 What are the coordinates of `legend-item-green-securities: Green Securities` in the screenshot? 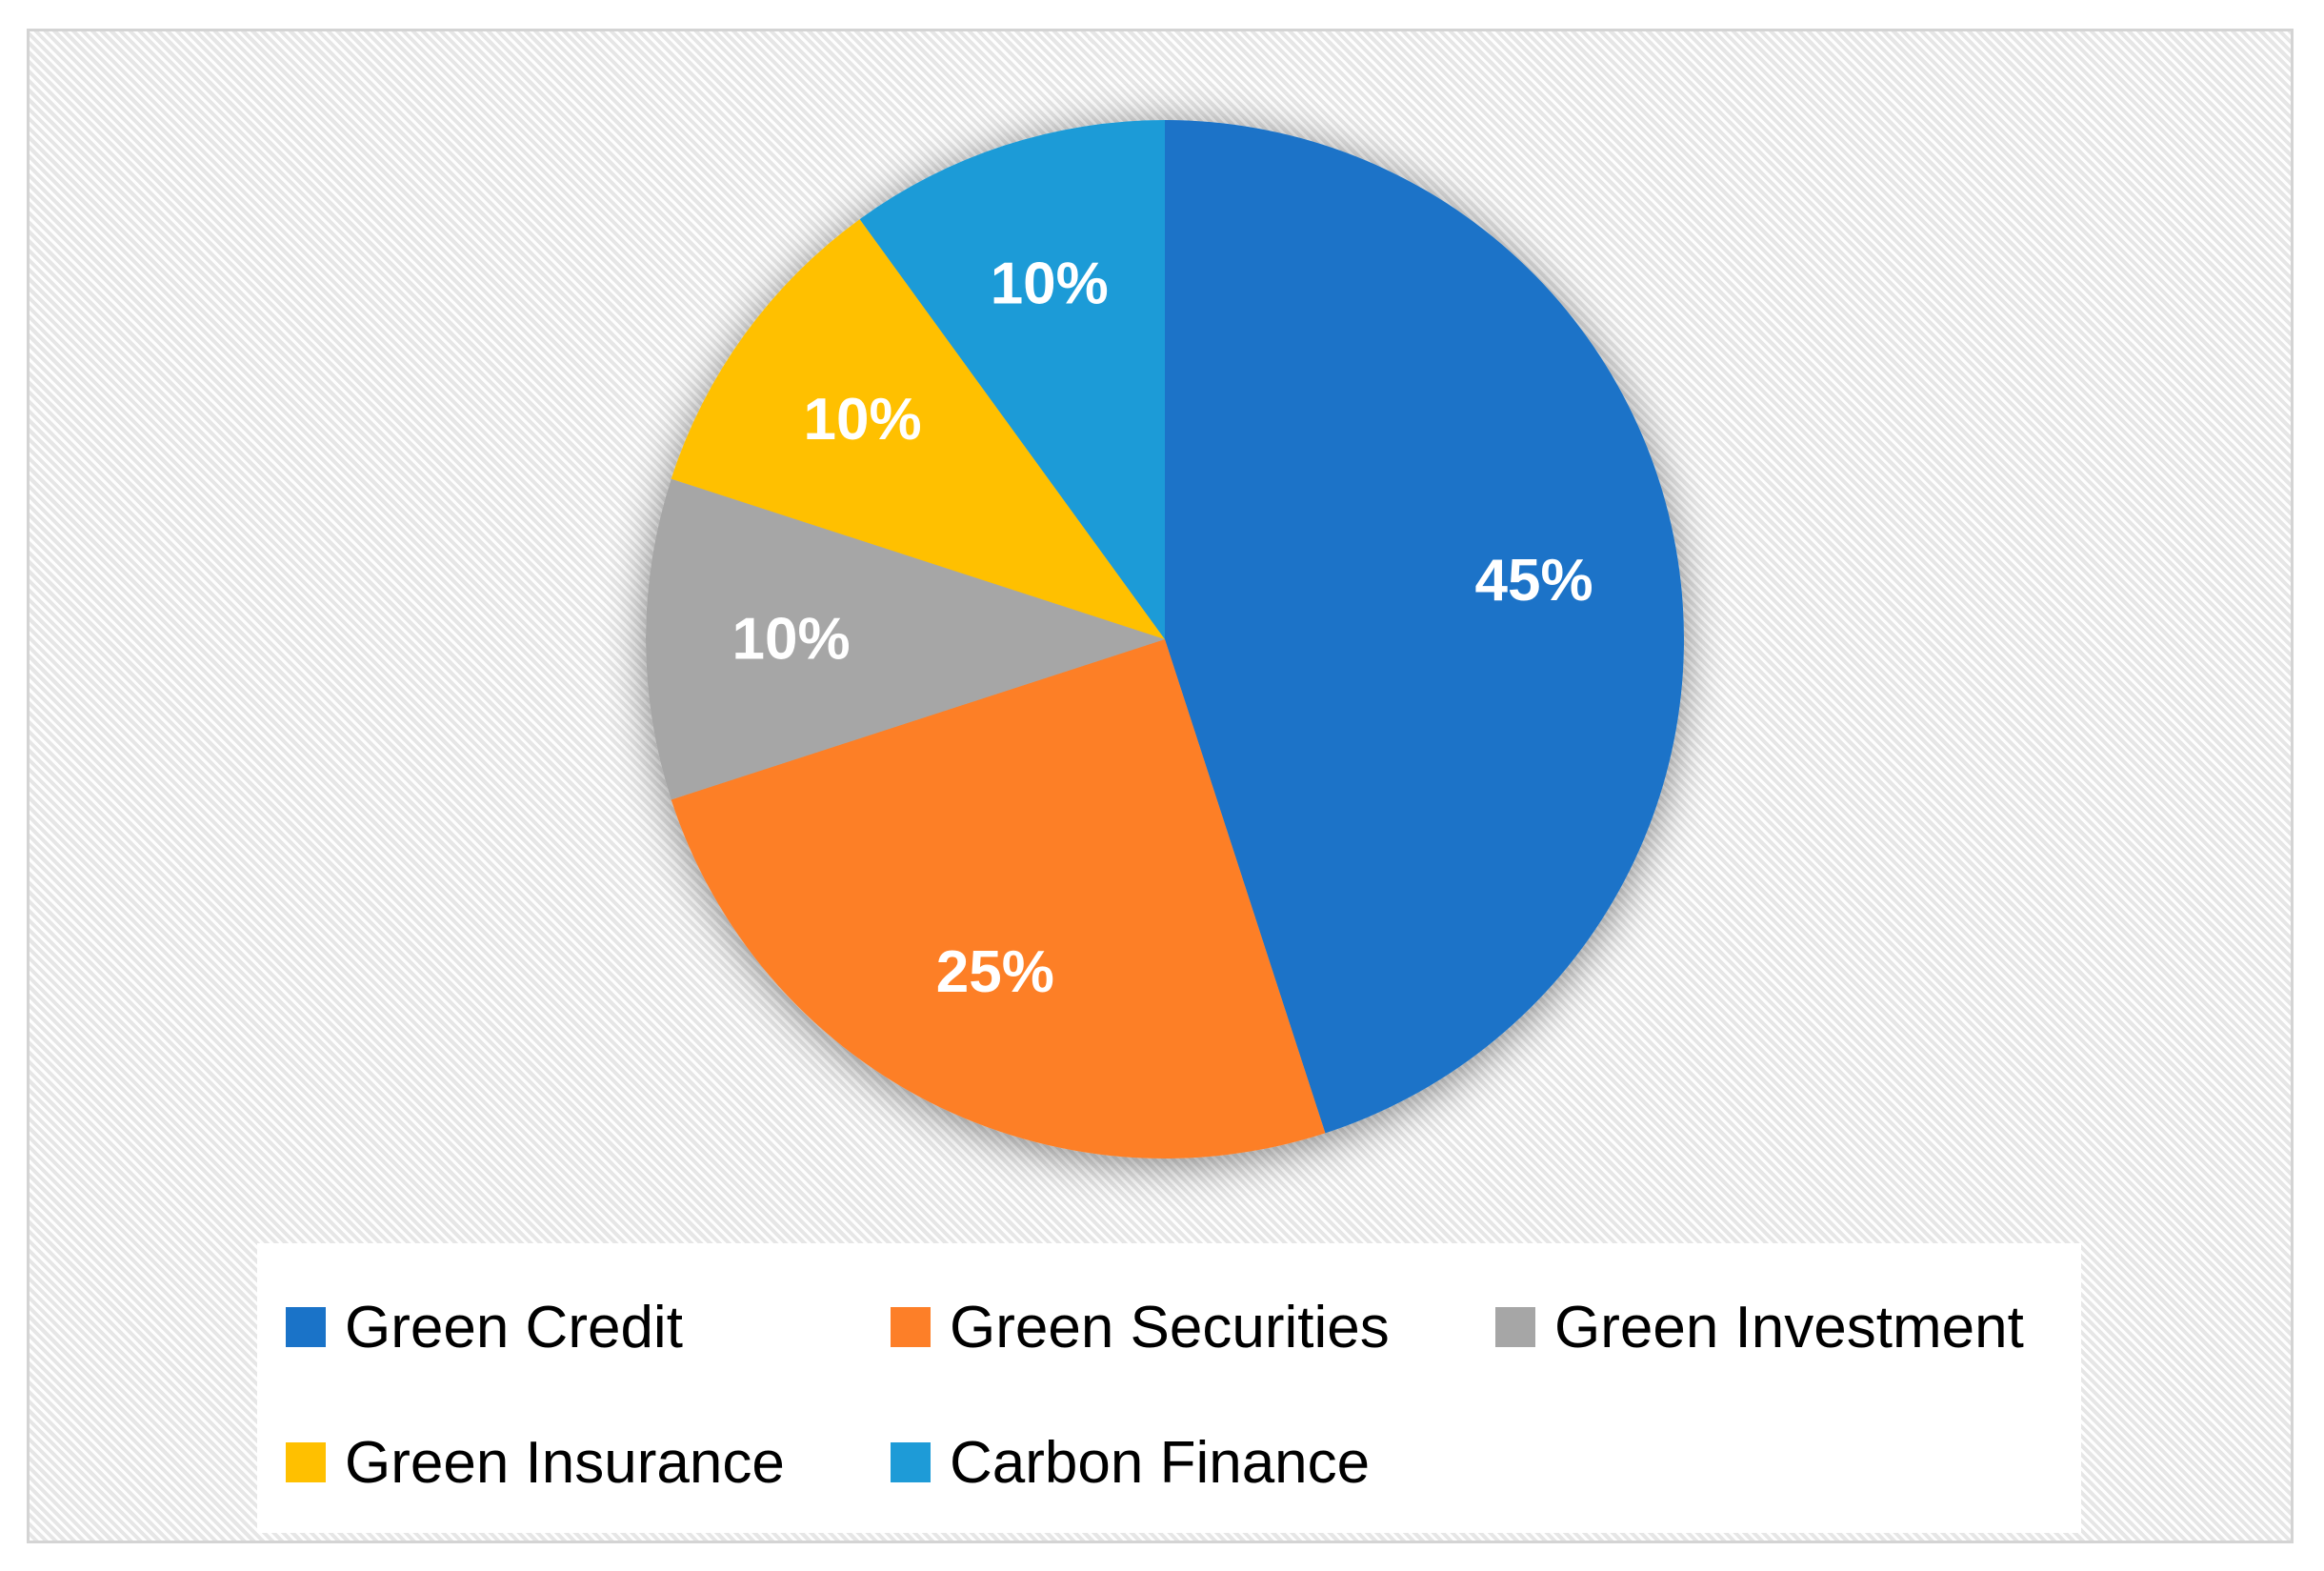 It's located at (1140, 1327).